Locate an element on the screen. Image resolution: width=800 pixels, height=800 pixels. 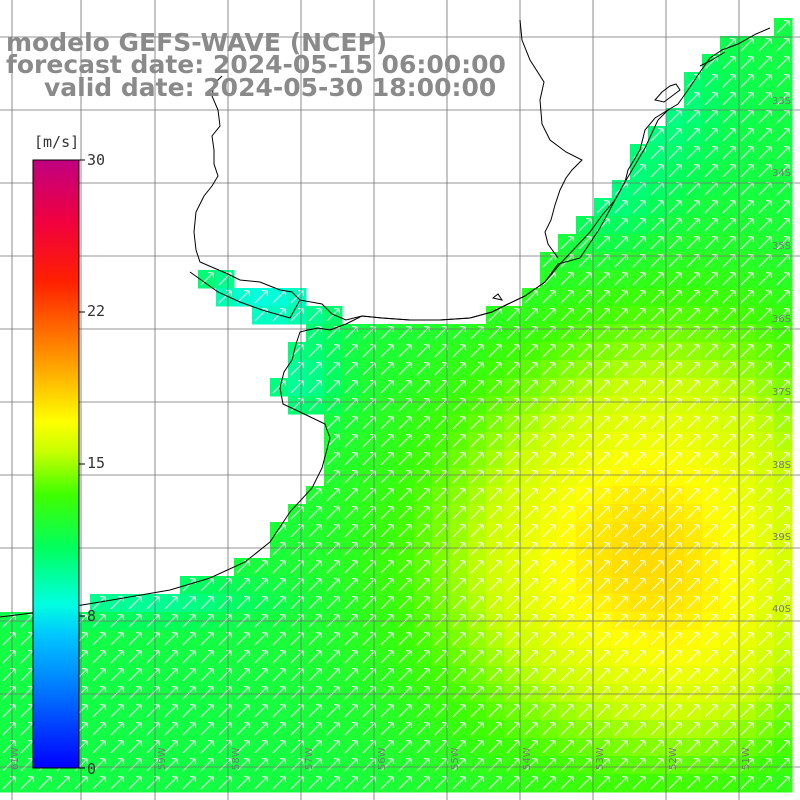
colorbar-unit: [m/s] is located at coordinates (57, 142).